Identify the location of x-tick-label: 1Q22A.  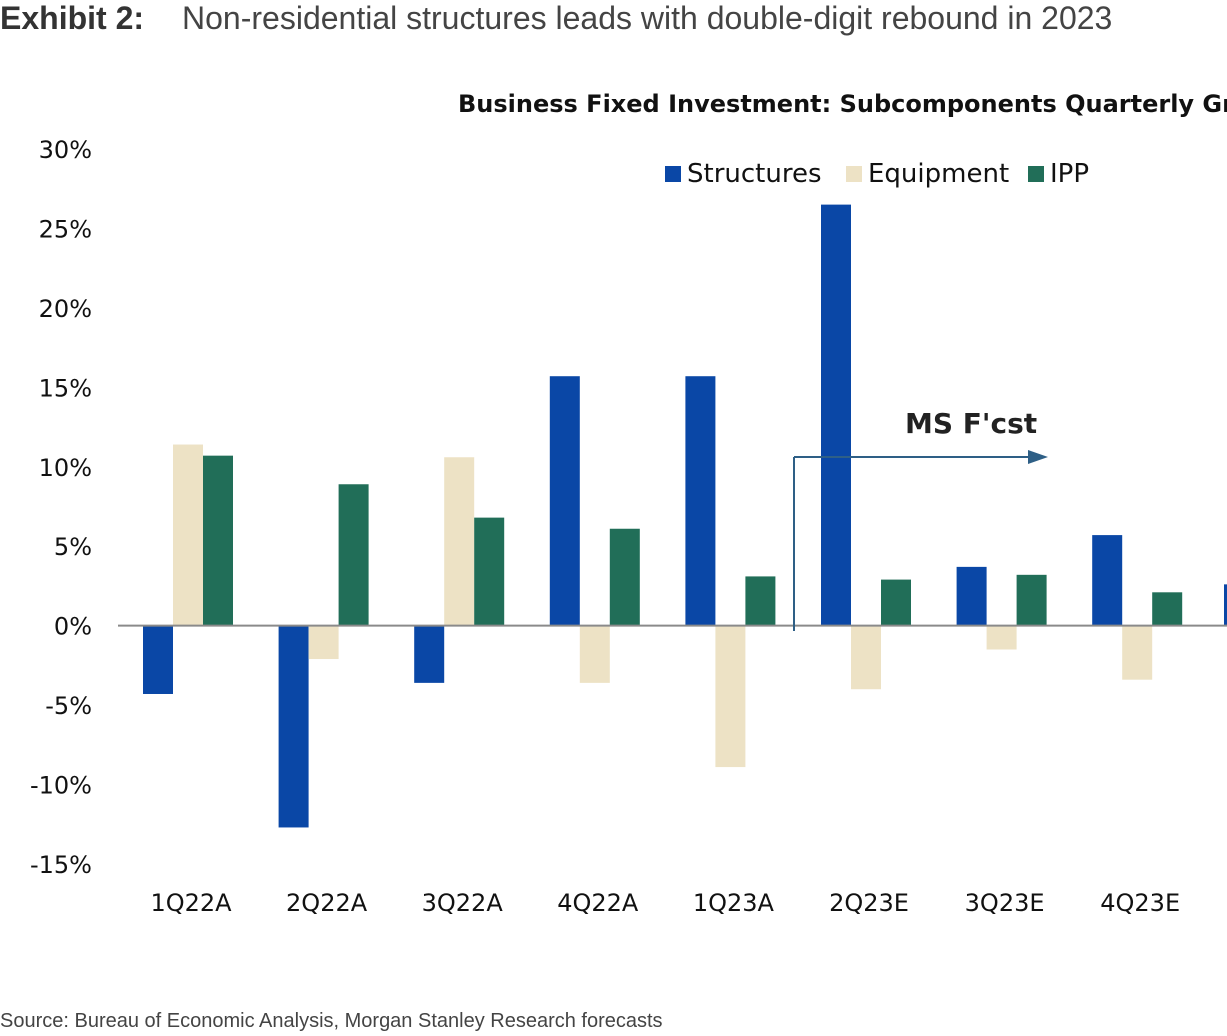
(191, 903).